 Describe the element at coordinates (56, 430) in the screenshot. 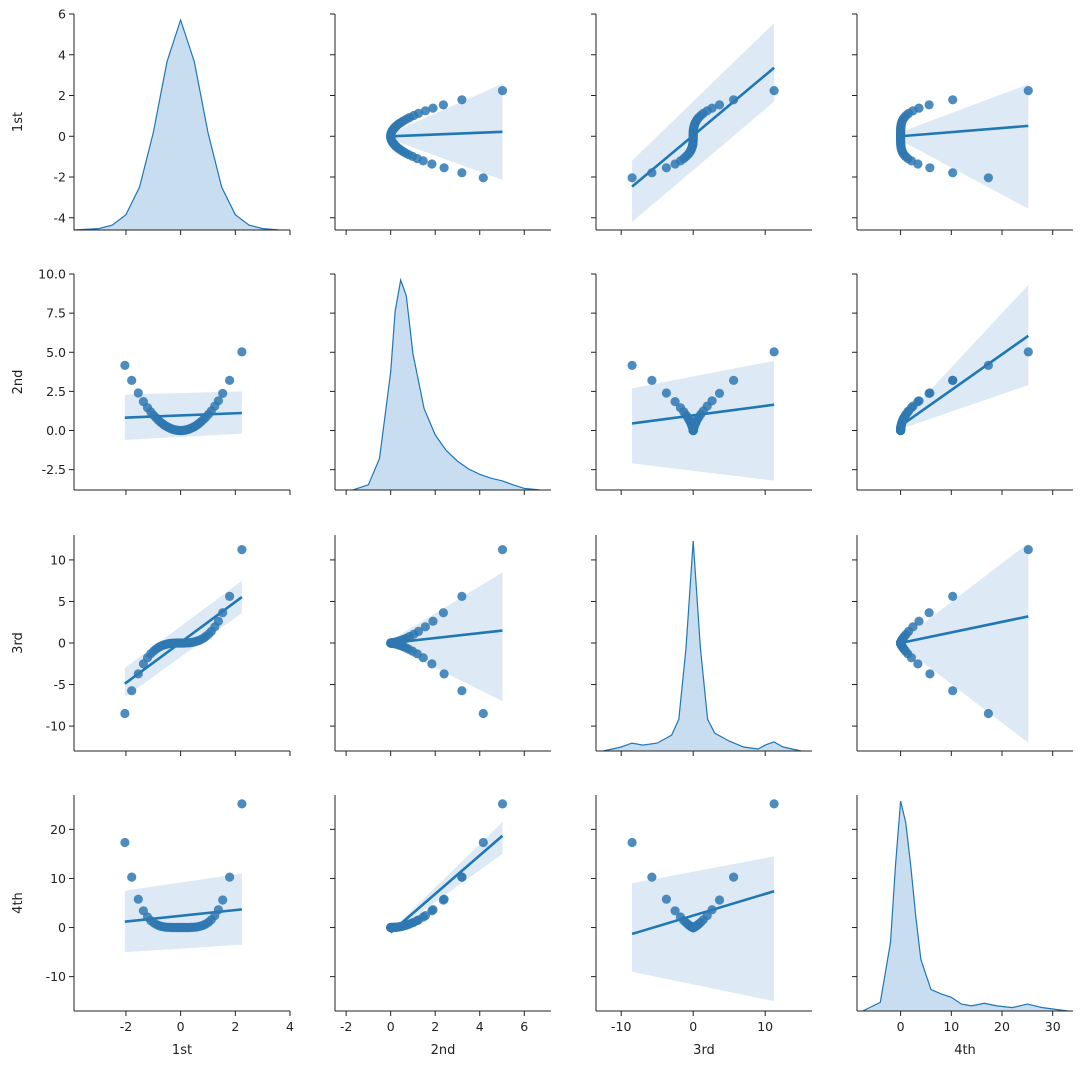

I see `y-tick-label: 0.0` at that location.